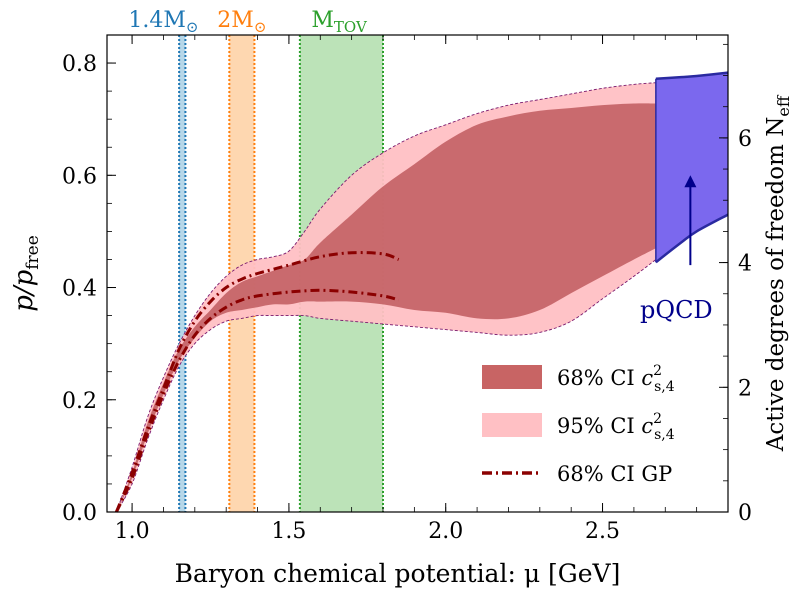 This screenshot has height=595, width=794. I want to click on mass-band-label-2: MTOV, so click(339, 22).